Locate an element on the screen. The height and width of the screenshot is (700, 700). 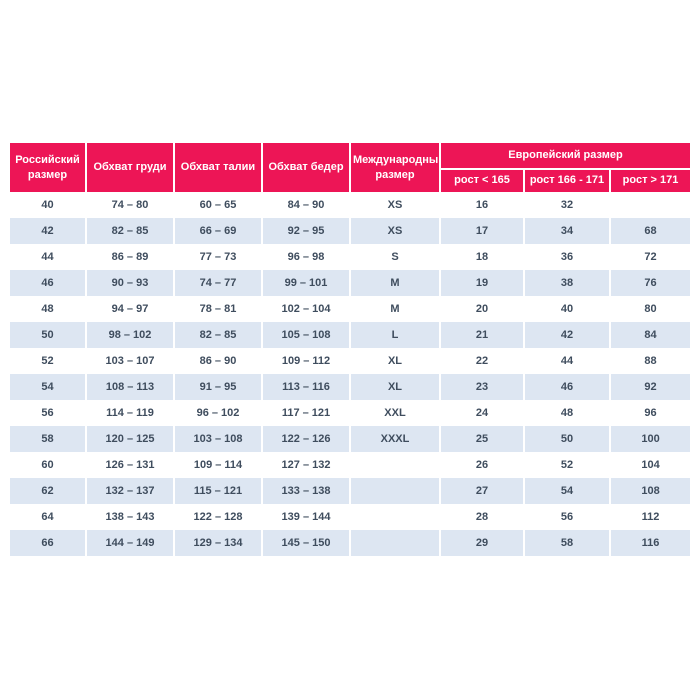
table-row: 52 103 – 107 86 – 90 109 – 112 XL 22 44 88 is located at coordinates (350, 361).